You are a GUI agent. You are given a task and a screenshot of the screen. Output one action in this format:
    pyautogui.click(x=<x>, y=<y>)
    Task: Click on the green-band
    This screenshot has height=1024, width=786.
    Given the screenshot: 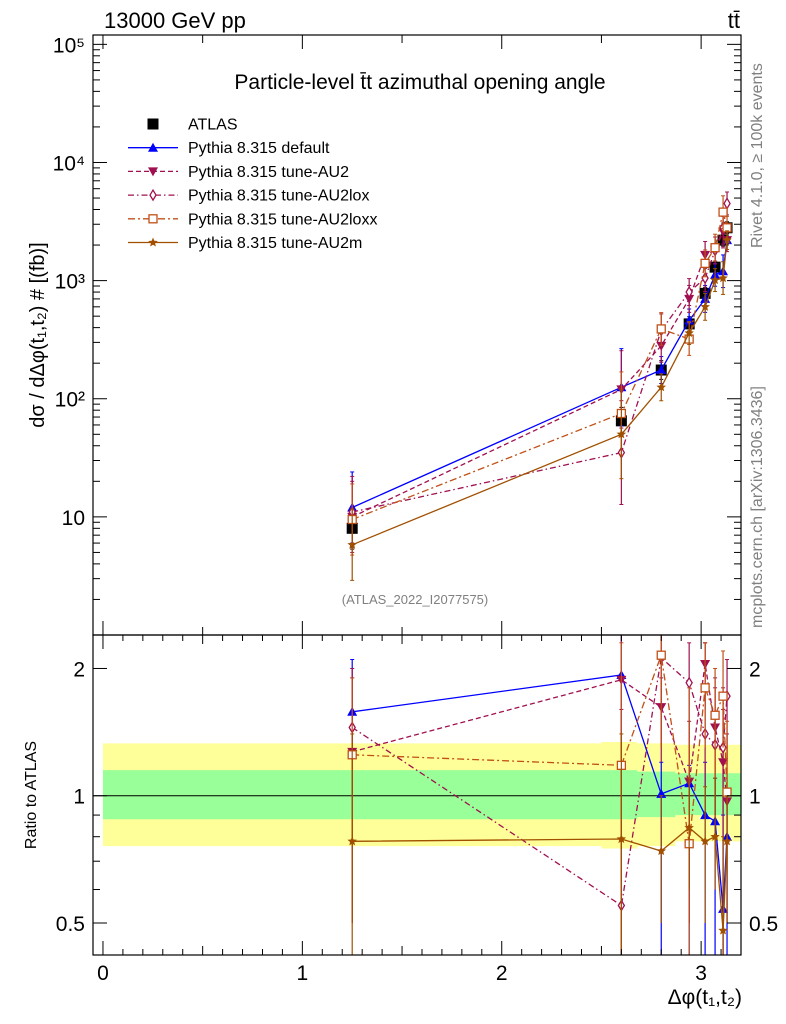 What is the action you would take?
    pyautogui.click(x=421, y=795)
    